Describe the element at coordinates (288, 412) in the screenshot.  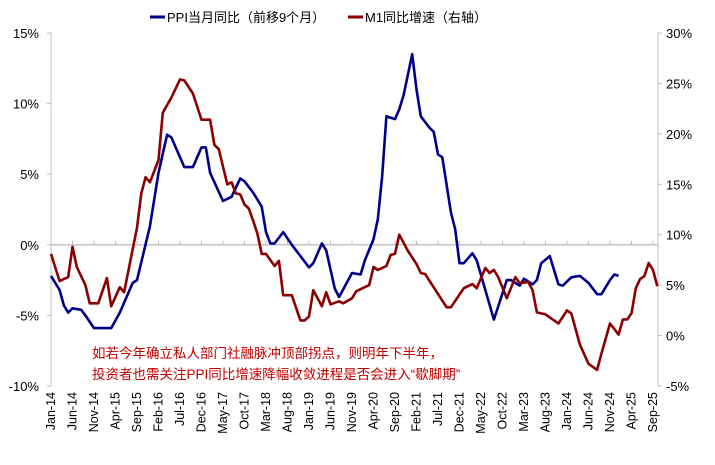
I see `x-axis-tick-label: Aug-18` at that location.